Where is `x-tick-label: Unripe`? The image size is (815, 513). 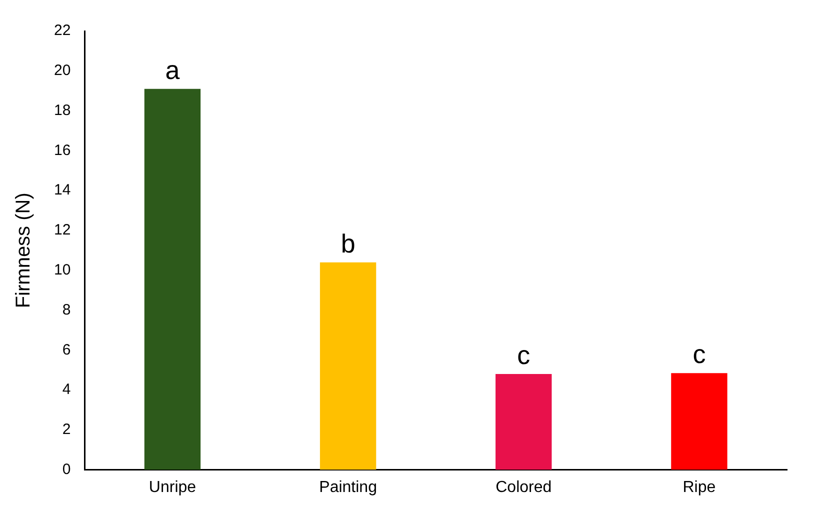
x-tick-label: Unripe is located at coordinates (172, 487).